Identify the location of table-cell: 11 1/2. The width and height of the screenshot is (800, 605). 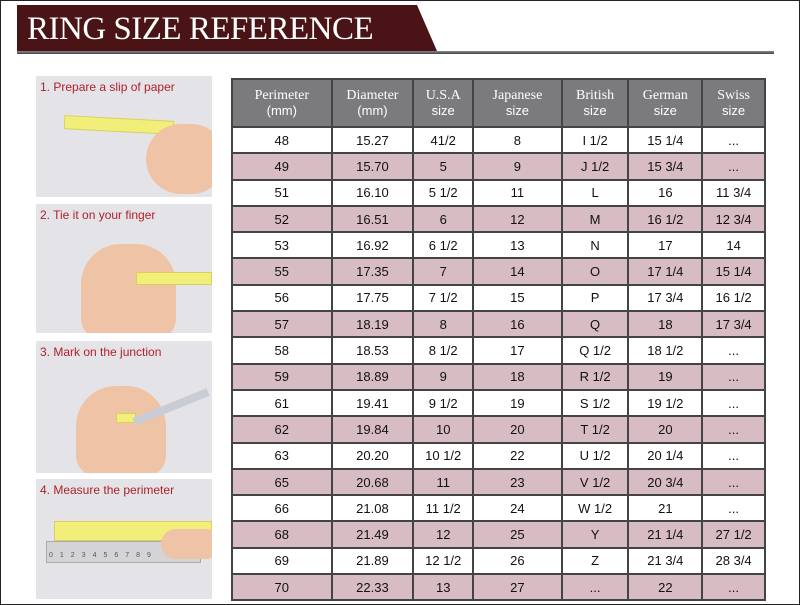
(443, 508).